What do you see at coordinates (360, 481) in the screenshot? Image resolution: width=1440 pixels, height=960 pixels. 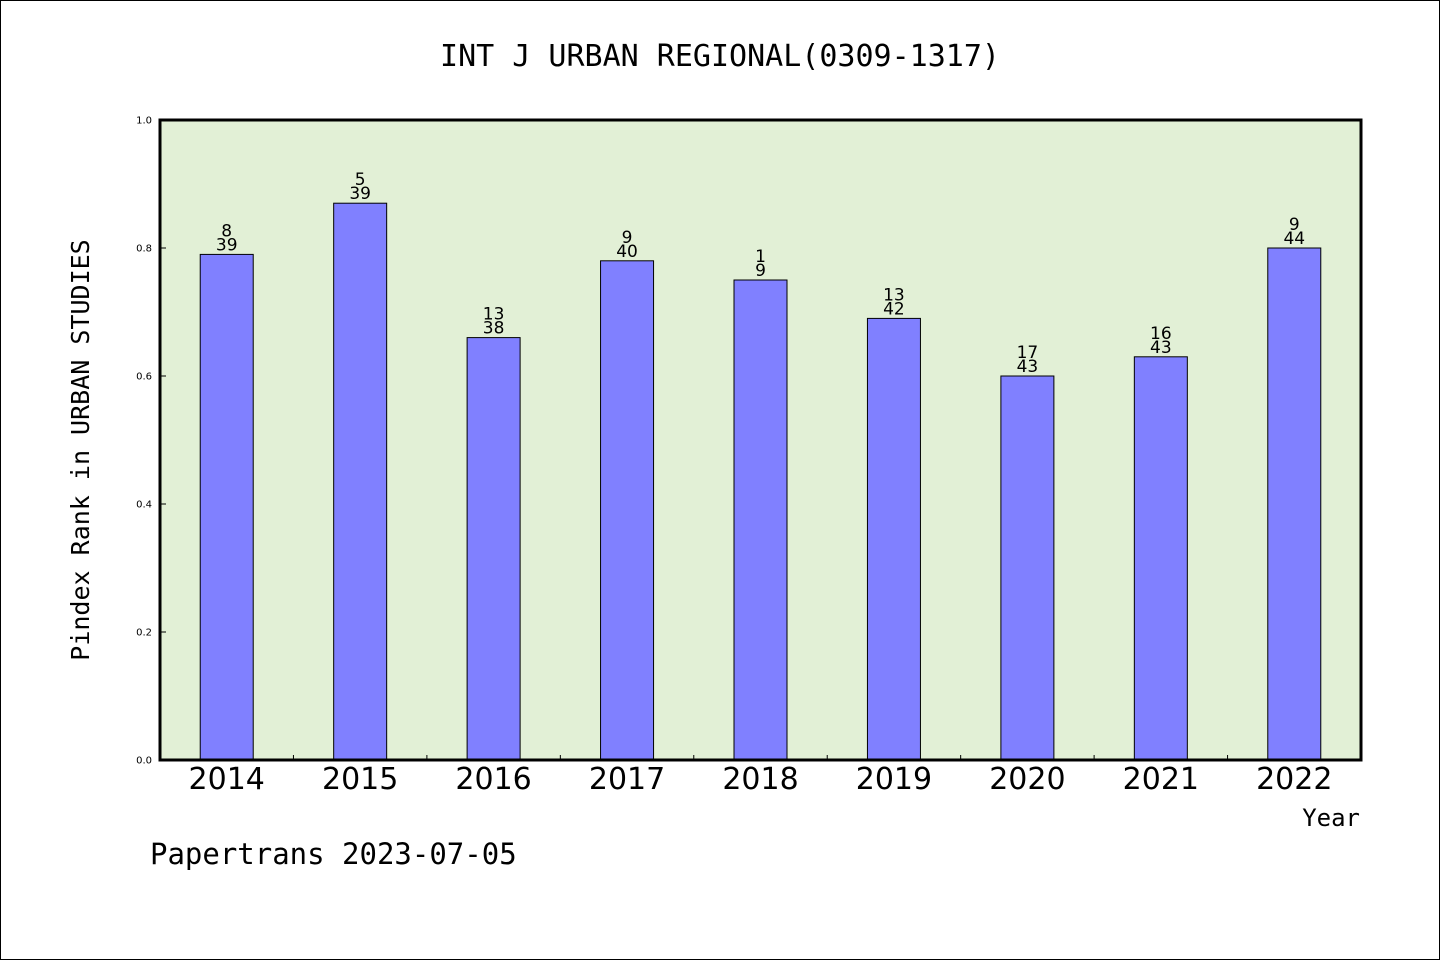 I see `bar-2015` at bounding box center [360, 481].